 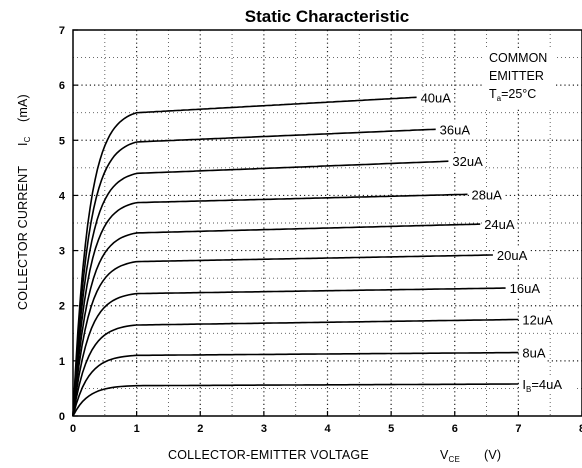 I want to click on x-tick-label: 8, so click(x=580, y=429).